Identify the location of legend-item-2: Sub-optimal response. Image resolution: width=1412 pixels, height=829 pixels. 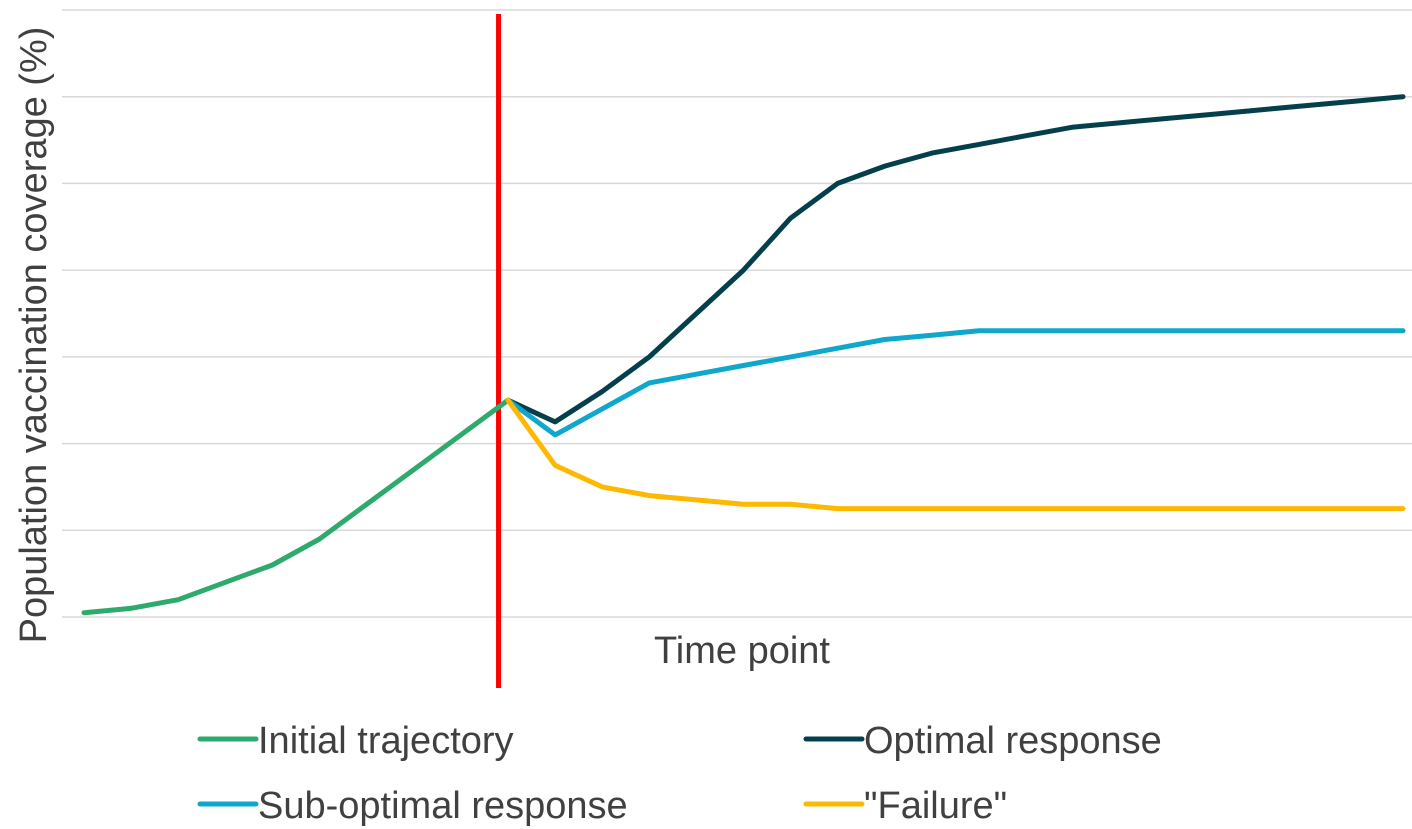
(412, 806).